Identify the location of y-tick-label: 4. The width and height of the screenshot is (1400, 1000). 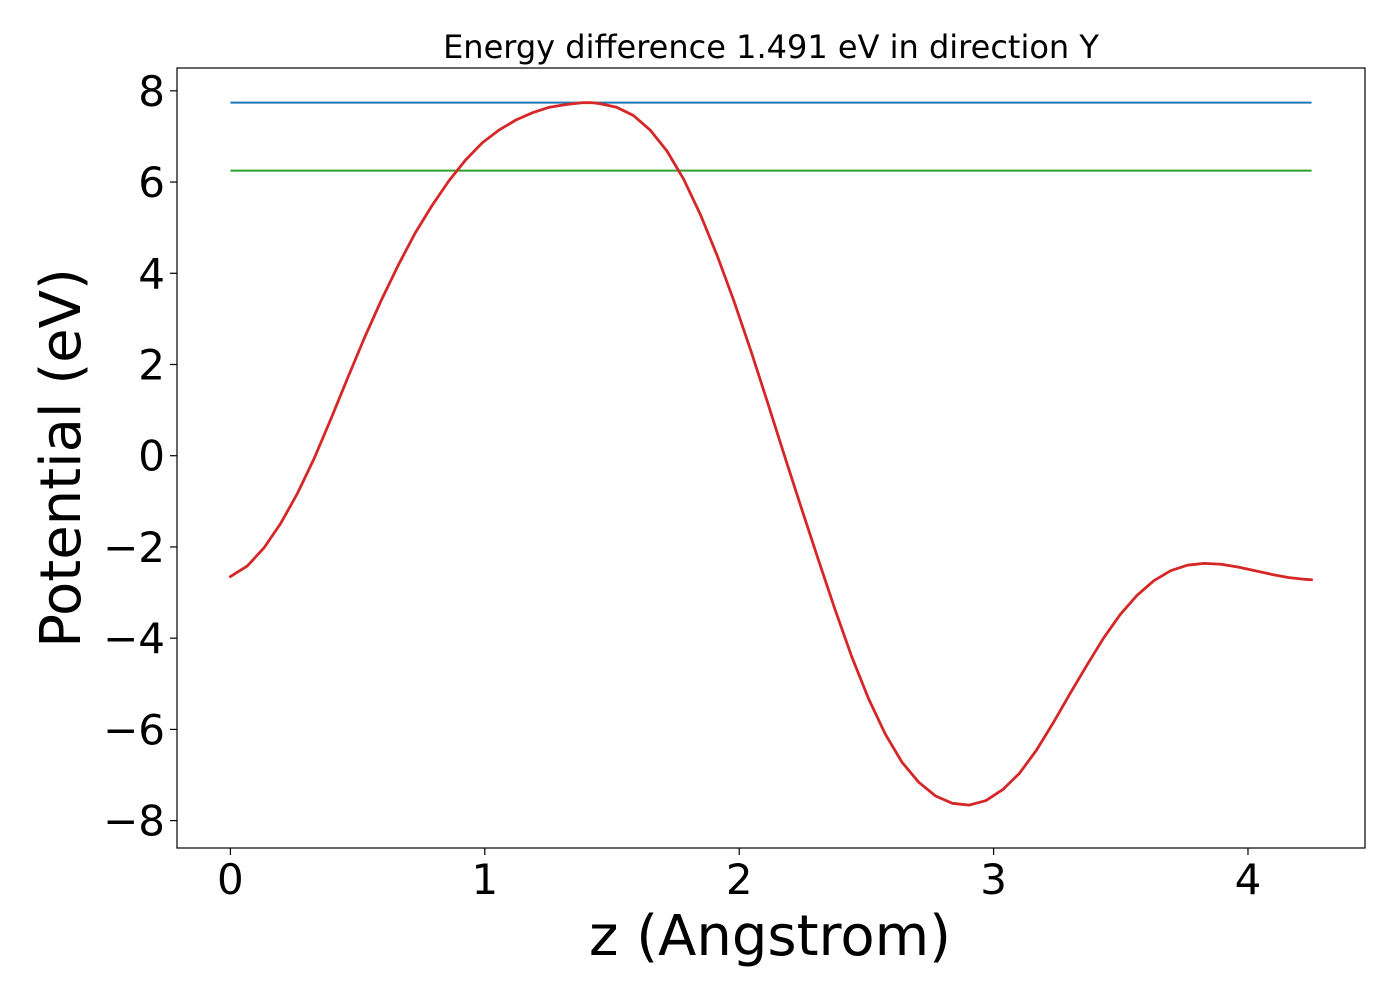
(151, 273).